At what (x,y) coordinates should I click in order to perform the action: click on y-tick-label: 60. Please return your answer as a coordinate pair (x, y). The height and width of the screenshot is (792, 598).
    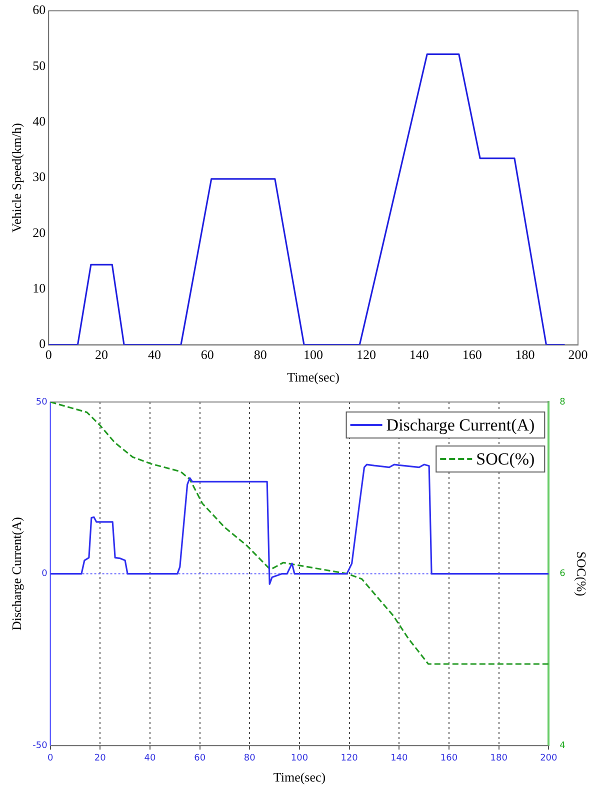
    Looking at the image, I should click on (39, 10).